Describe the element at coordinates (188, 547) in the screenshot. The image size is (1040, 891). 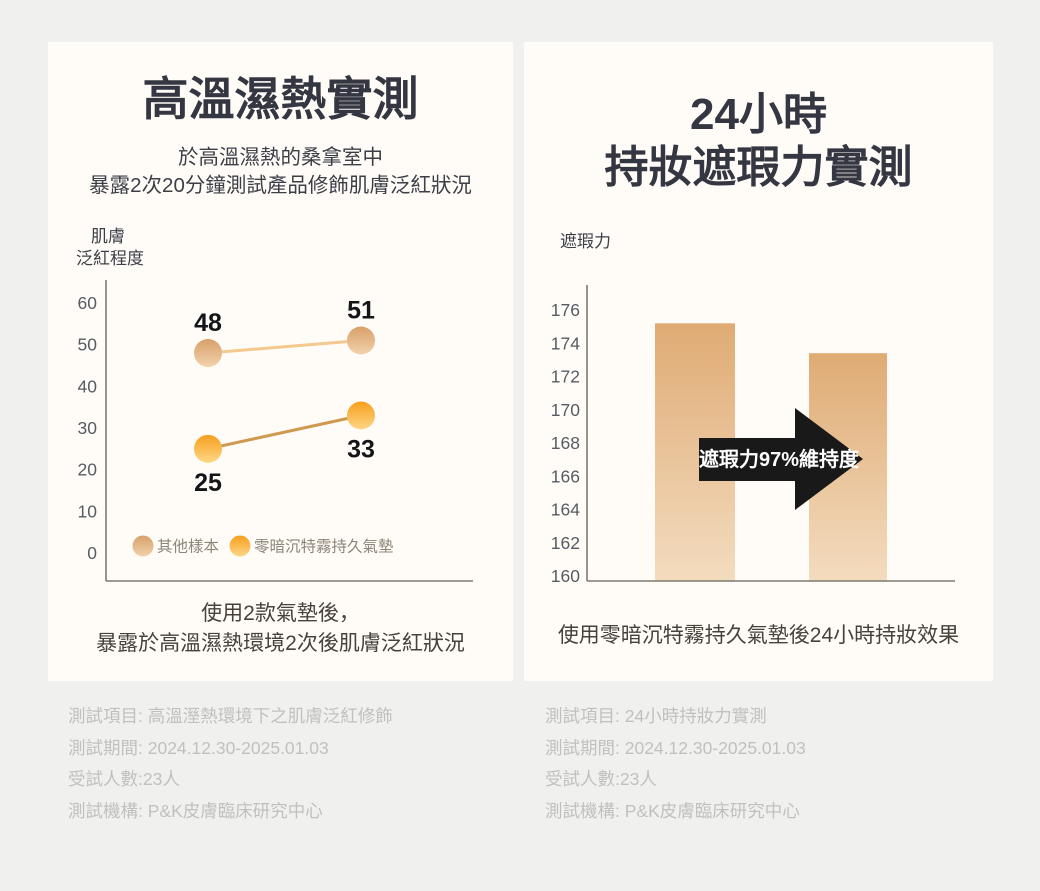
I see `svg-text: 其他樣本` at that location.